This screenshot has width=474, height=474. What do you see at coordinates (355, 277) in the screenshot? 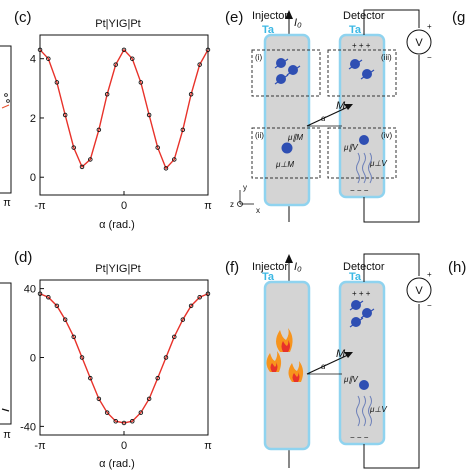
I see `panel-f-ta-right: Ta` at bounding box center [355, 277].